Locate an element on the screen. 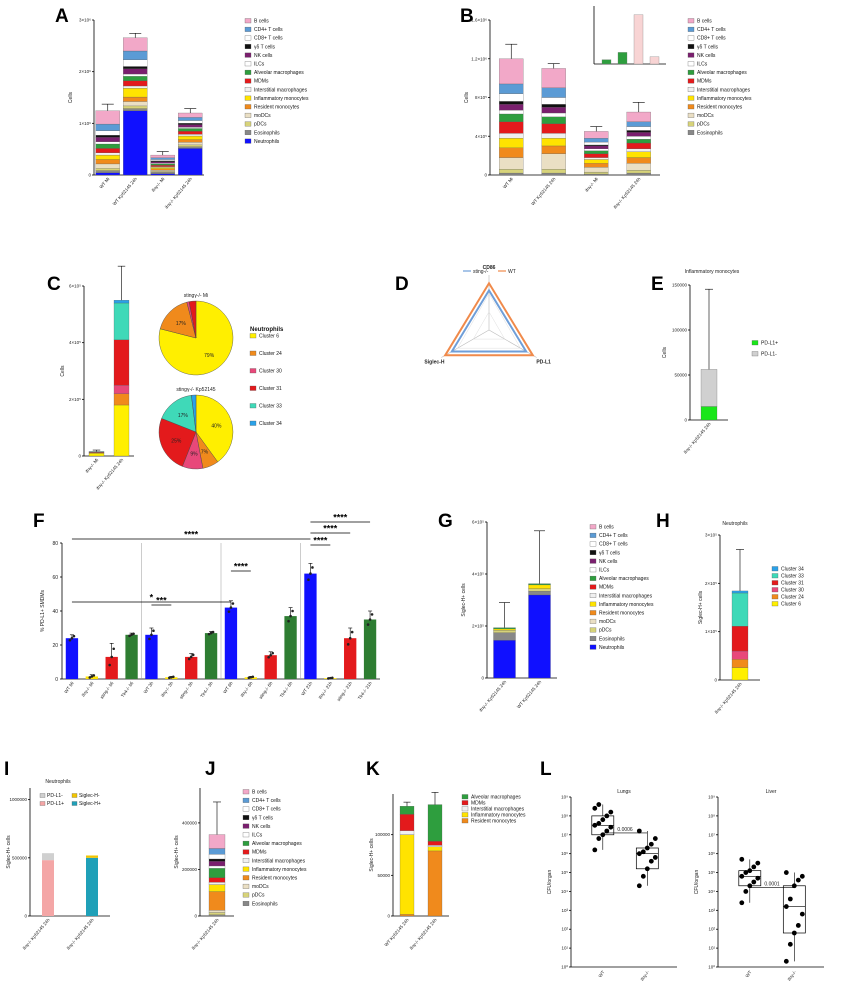 The height and width of the screenshot is (1000, 844). legend-swatch-siglec-h is located at coordinates (74, 803).